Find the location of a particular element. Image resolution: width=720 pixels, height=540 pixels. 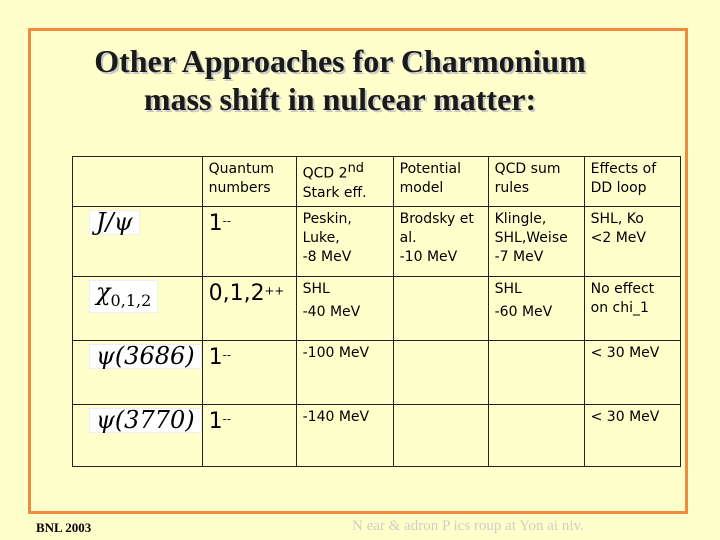

header-quantum-numbers: Quantum numbers is located at coordinates (249, 181).